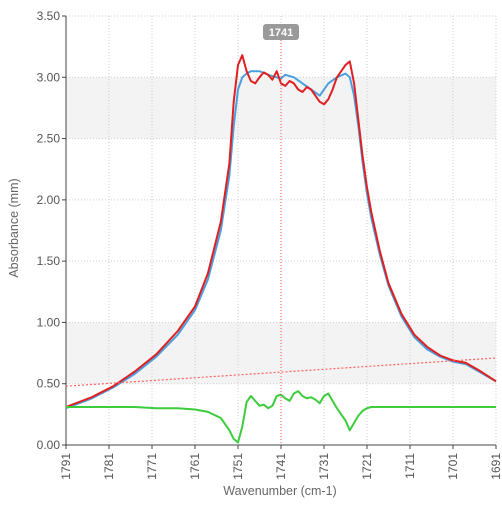 The width and height of the screenshot is (502, 505). What do you see at coordinates (238, 466) in the screenshot?
I see `x-tick-label-4: 1751` at bounding box center [238, 466].